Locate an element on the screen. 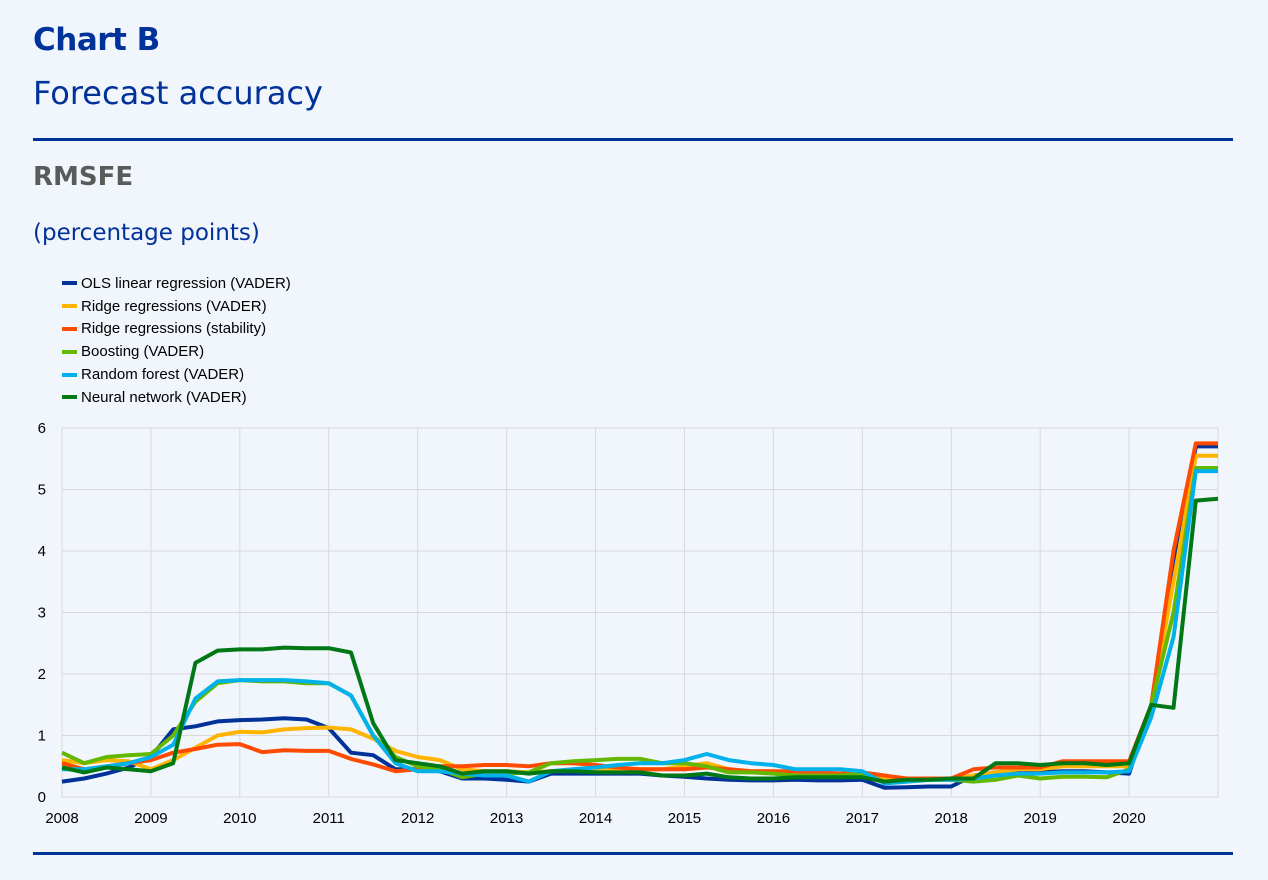 Image resolution: width=1268 pixels, height=880 pixels. chart-title: Chart B is located at coordinates (96, 40).